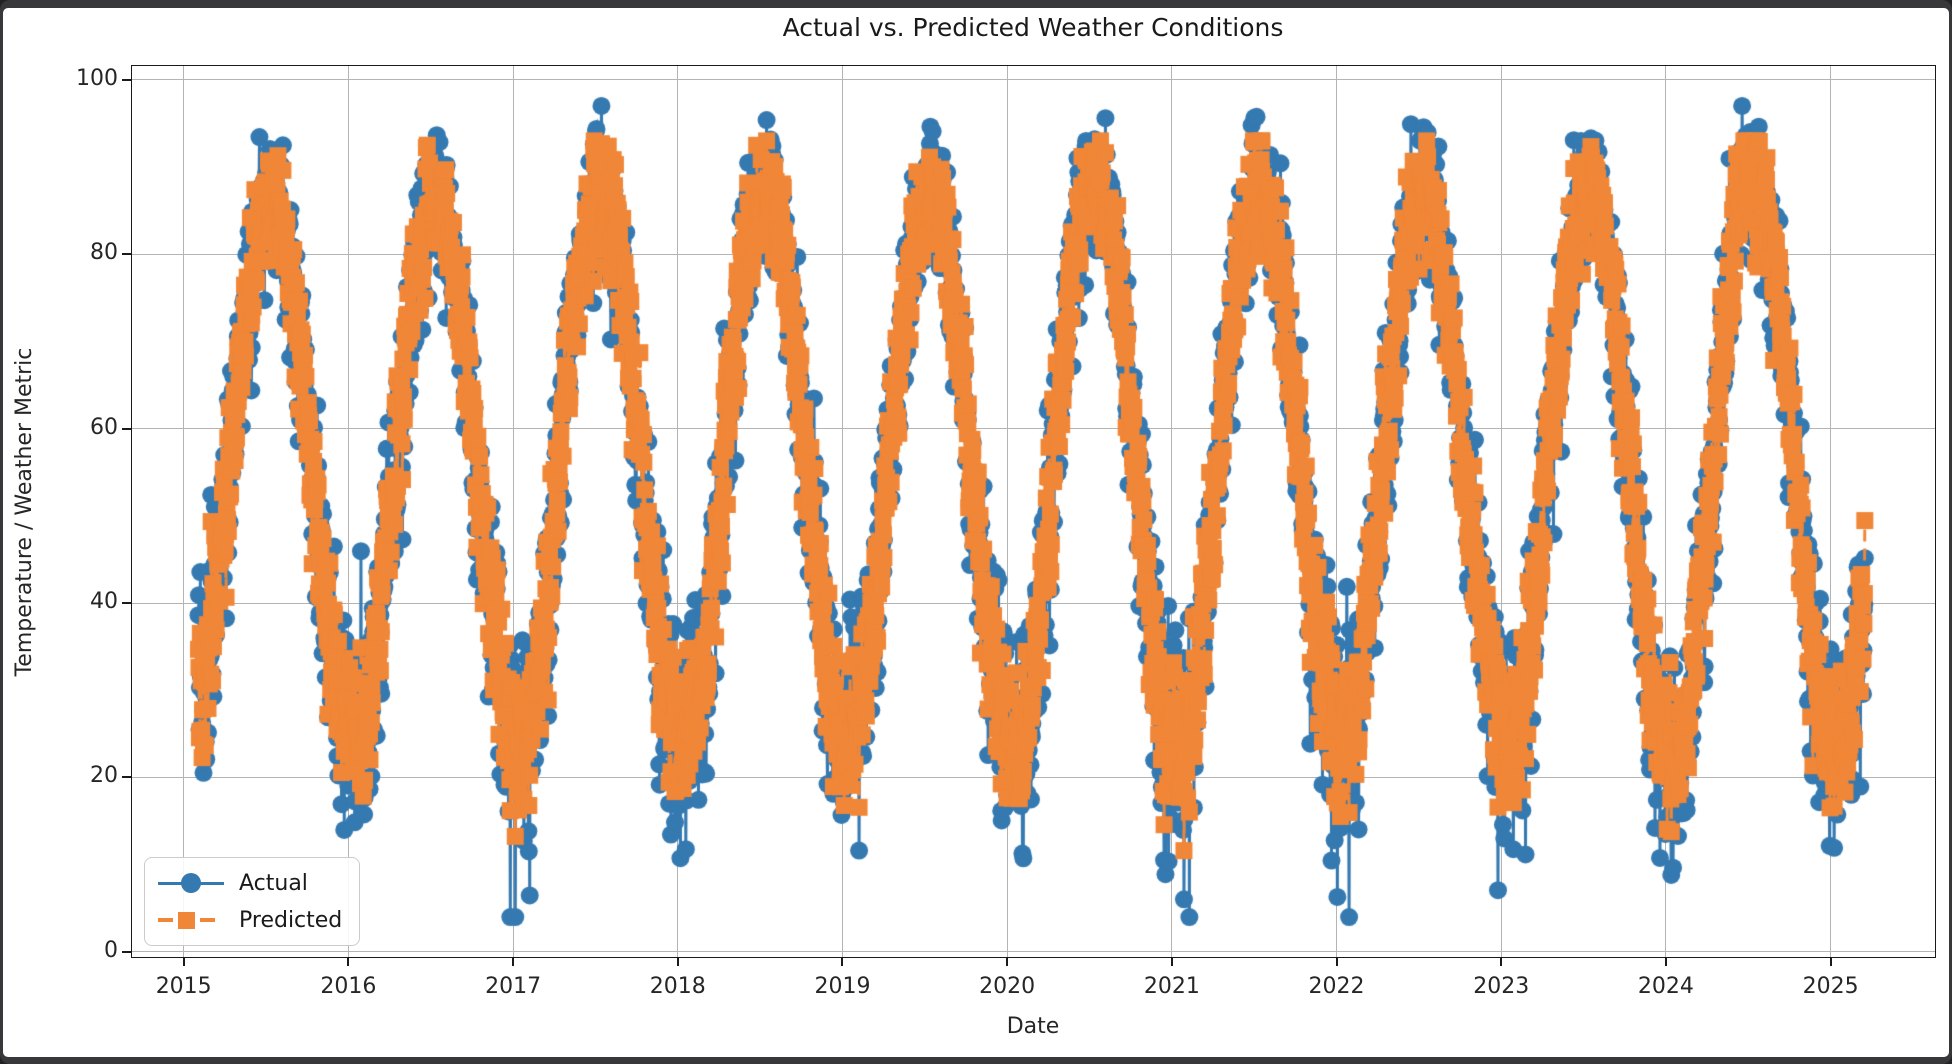  What do you see at coordinates (273, 883) in the screenshot?
I see `legend-label-actual: Actual` at bounding box center [273, 883].